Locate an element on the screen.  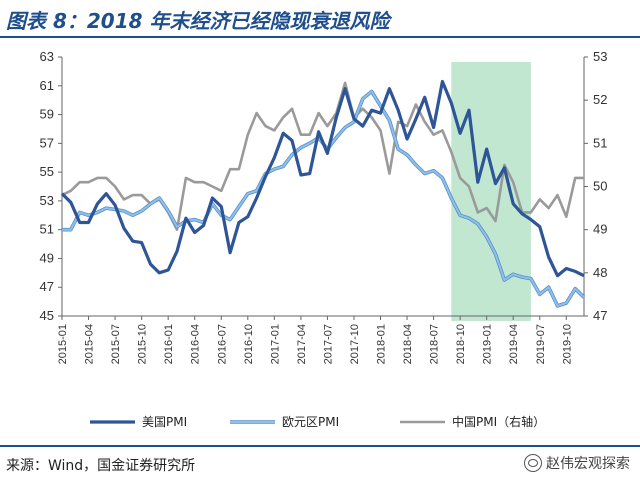
source-note: 来源：Wind，国金证券研究所 is located at coordinates (101, 466).